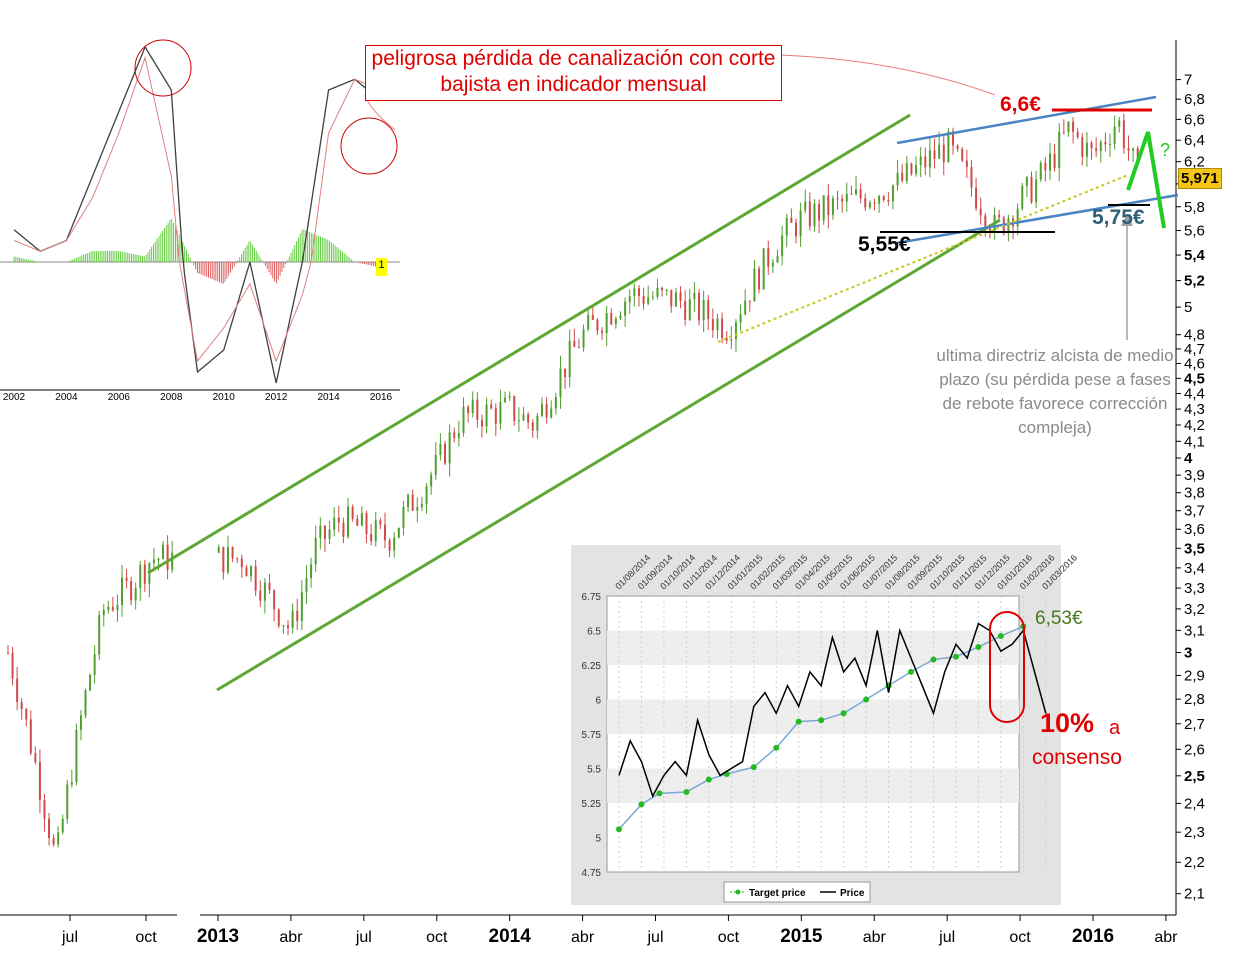 The image size is (1256, 972). What do you see at coordinates (1194, 832) in the screenshot?
I see `price-tick-label: 2,3` at bounding box center [1194, 832].